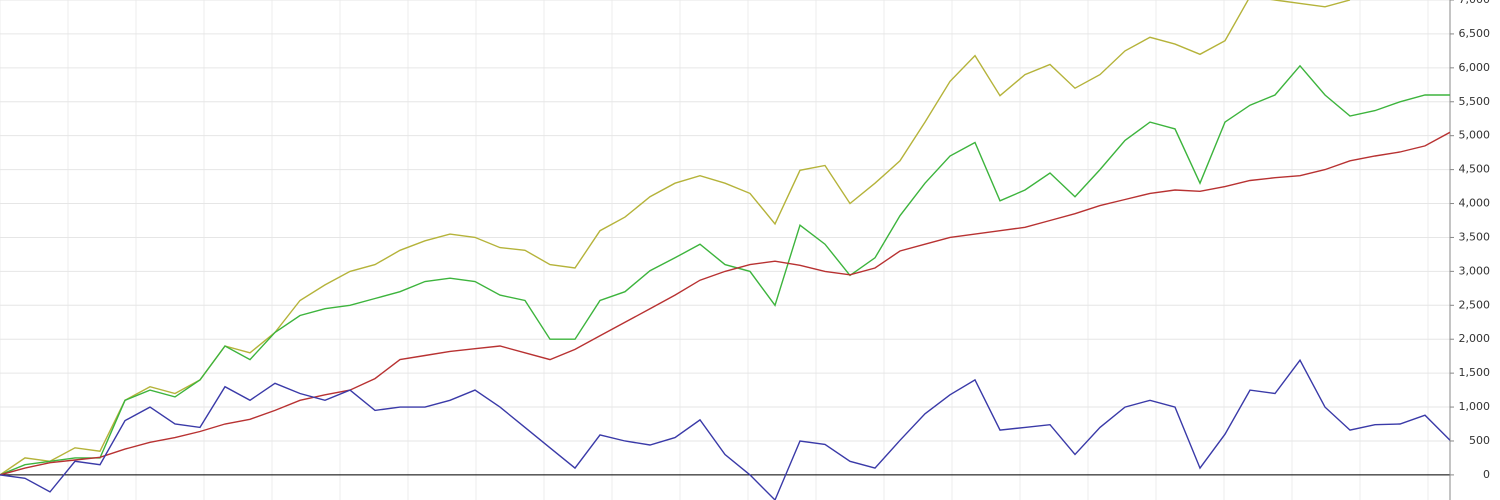 The height and width of the screenshot is (500, 1500). What do you see at coordinates (1475, 372) in the screenshot?
I see `y-tick-label: 1,500` at bounding box center [1475, 372].